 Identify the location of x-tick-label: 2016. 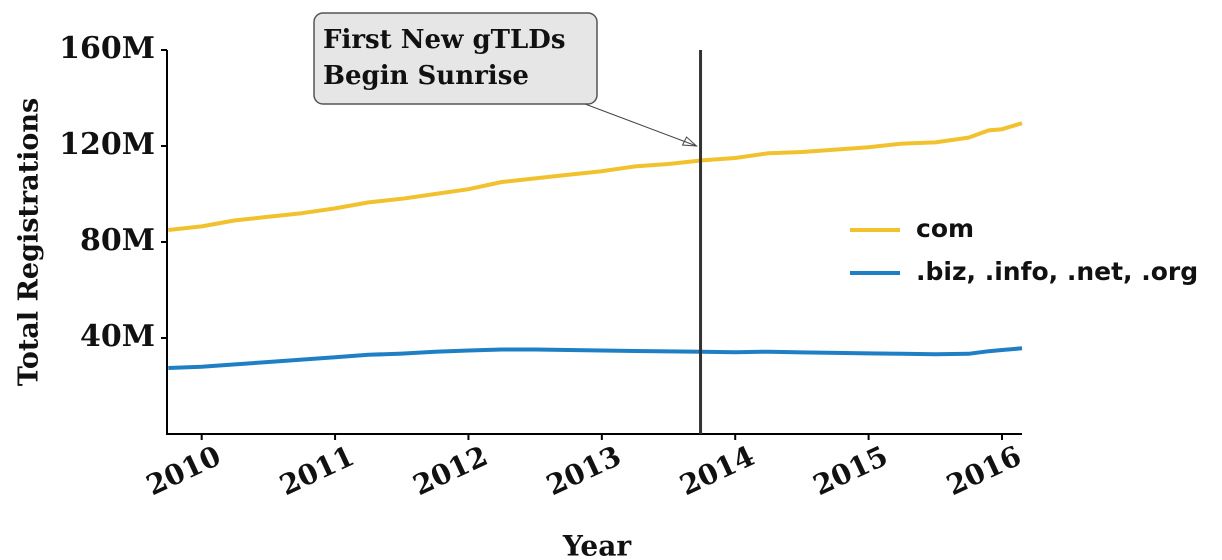
(984, 470).